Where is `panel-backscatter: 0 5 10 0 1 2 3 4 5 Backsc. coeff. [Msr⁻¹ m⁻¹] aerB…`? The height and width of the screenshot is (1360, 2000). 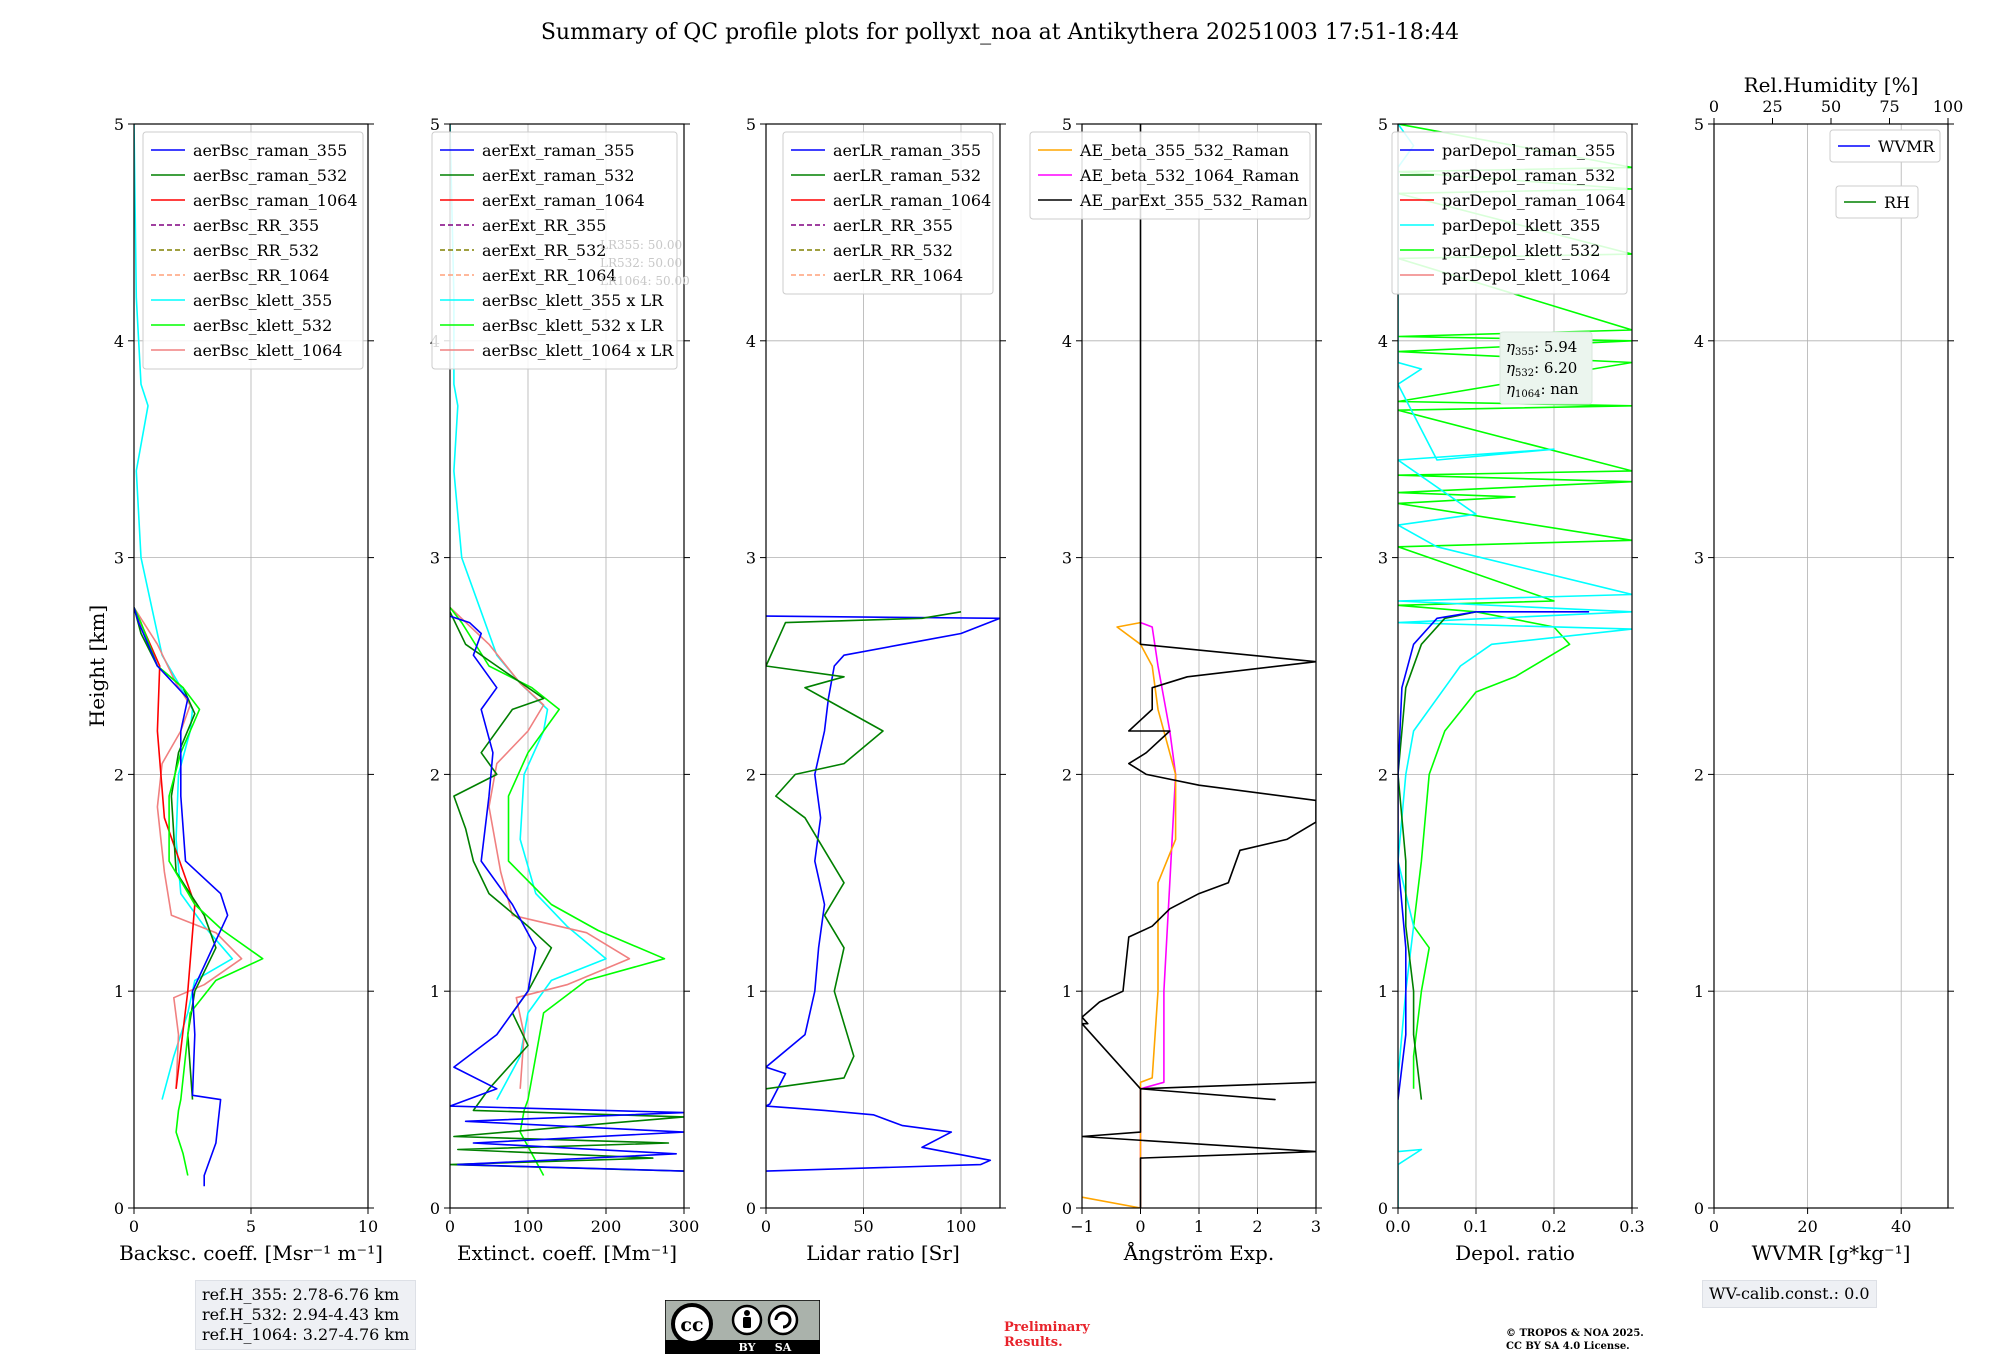
panel-backscatter: 0 5 10 0 1 2 3 4 5 Backsc. coeff. [Msr⁻¹ m⁻¹] aerB… is located at coordinates (248, 690).